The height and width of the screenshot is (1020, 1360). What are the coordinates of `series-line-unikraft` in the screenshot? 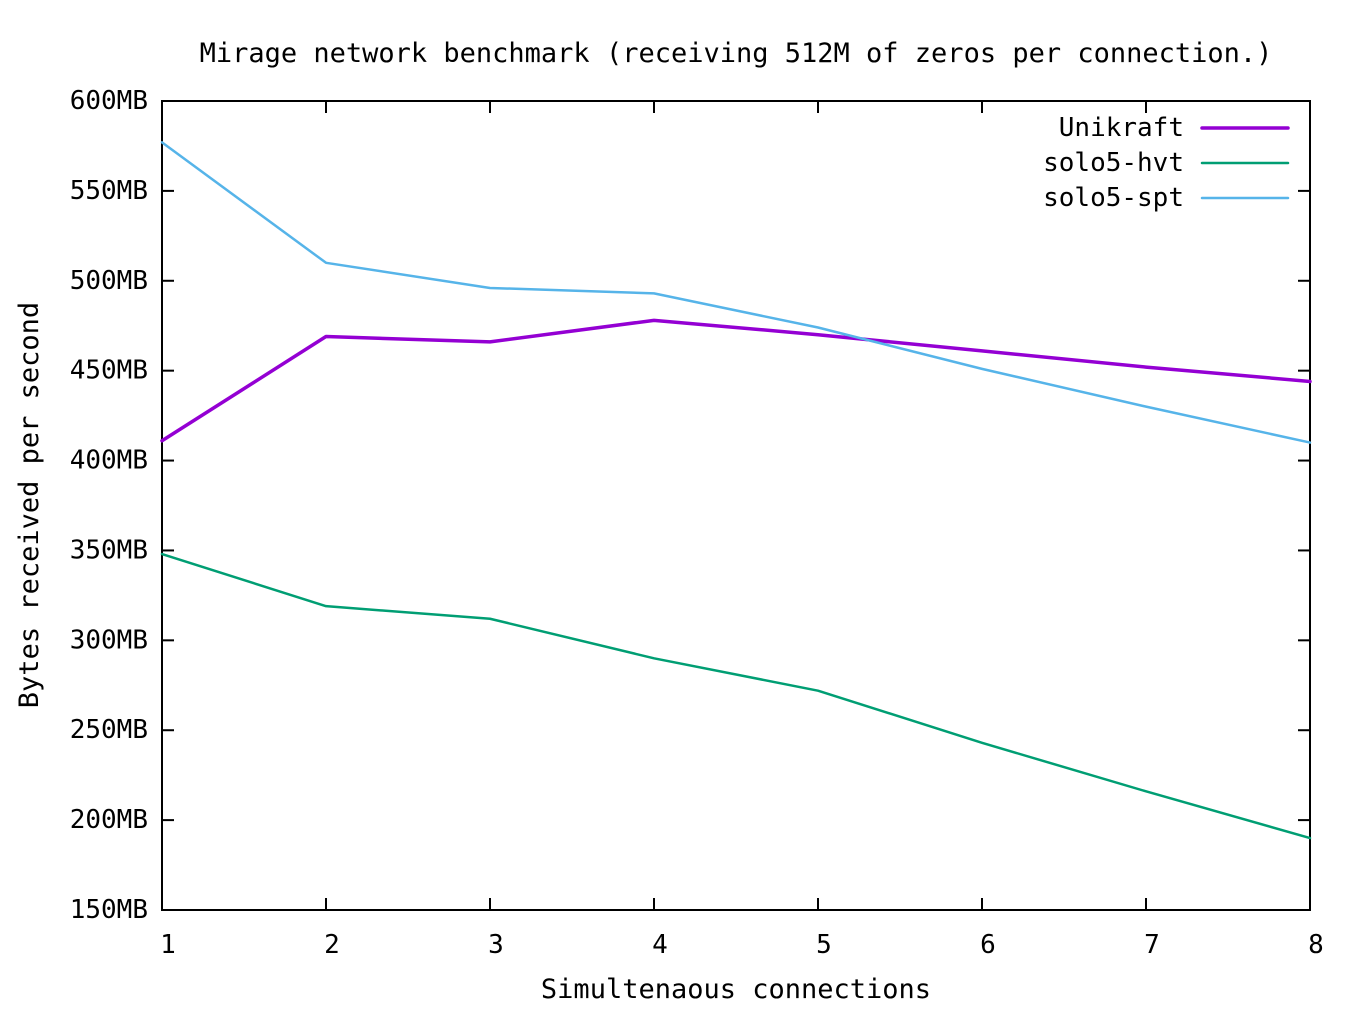 It's located at (736, 380).